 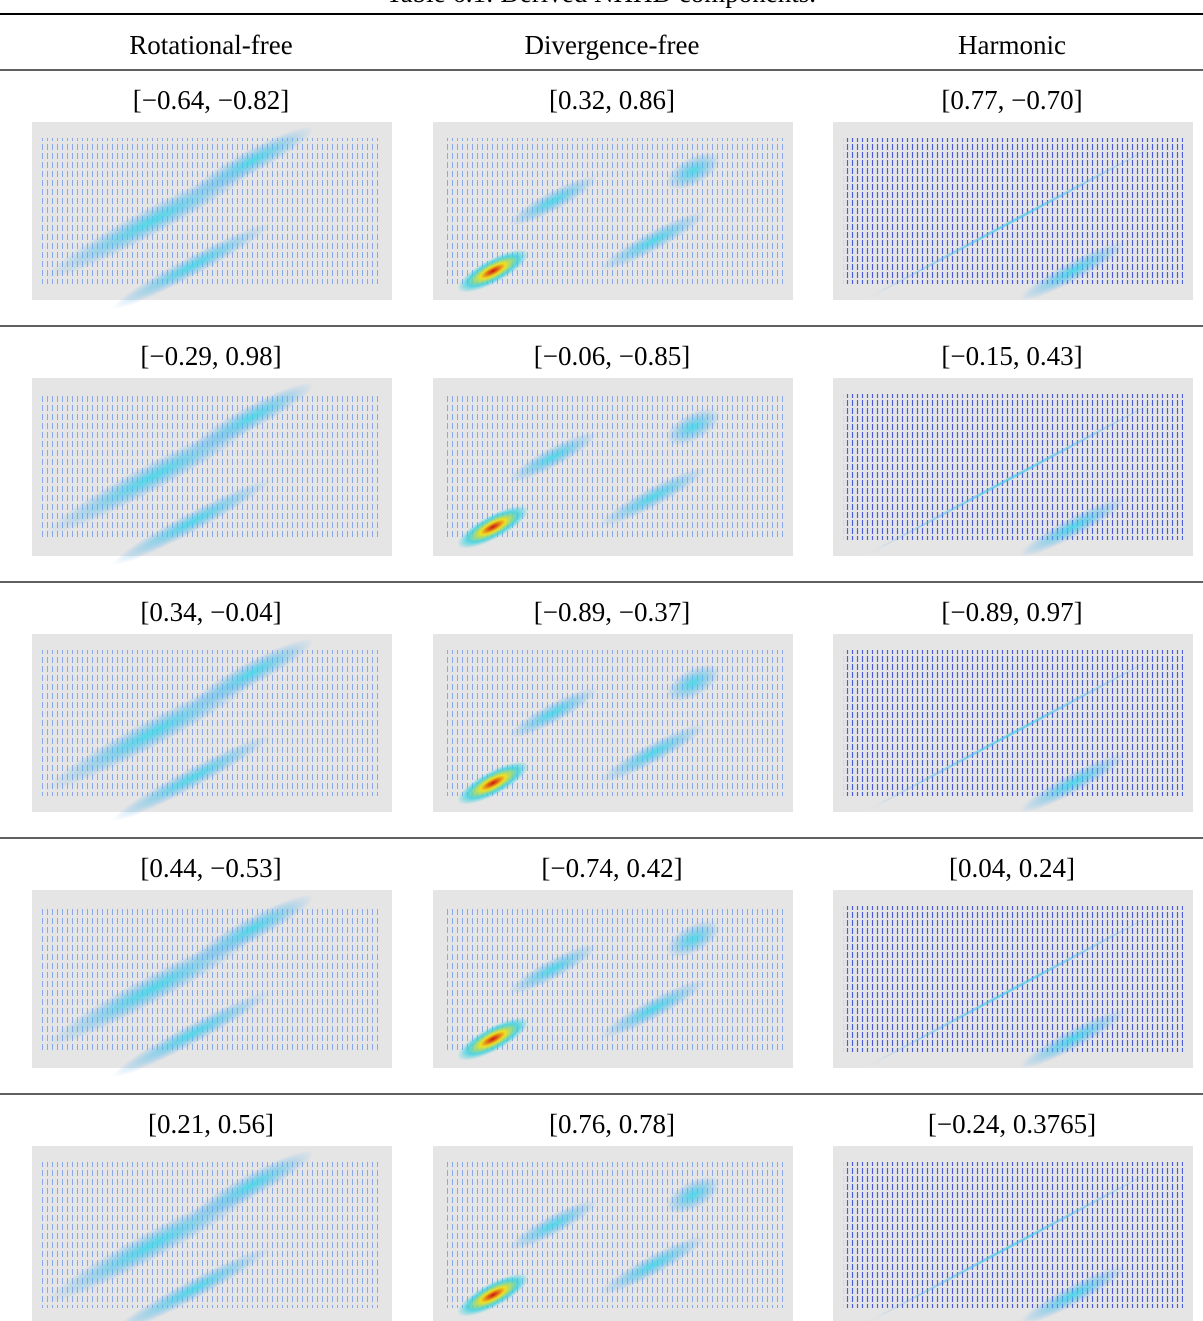 I want to click on cell-label: [0.77, −0.70], so click(x=1011, y=100).